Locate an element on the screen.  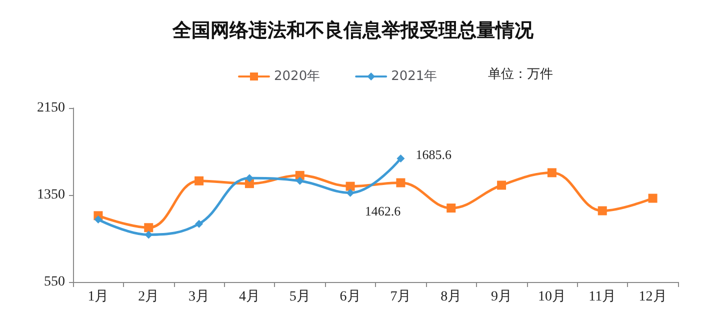
x-tick-label: 4月 is located at coordinates (249, 297).